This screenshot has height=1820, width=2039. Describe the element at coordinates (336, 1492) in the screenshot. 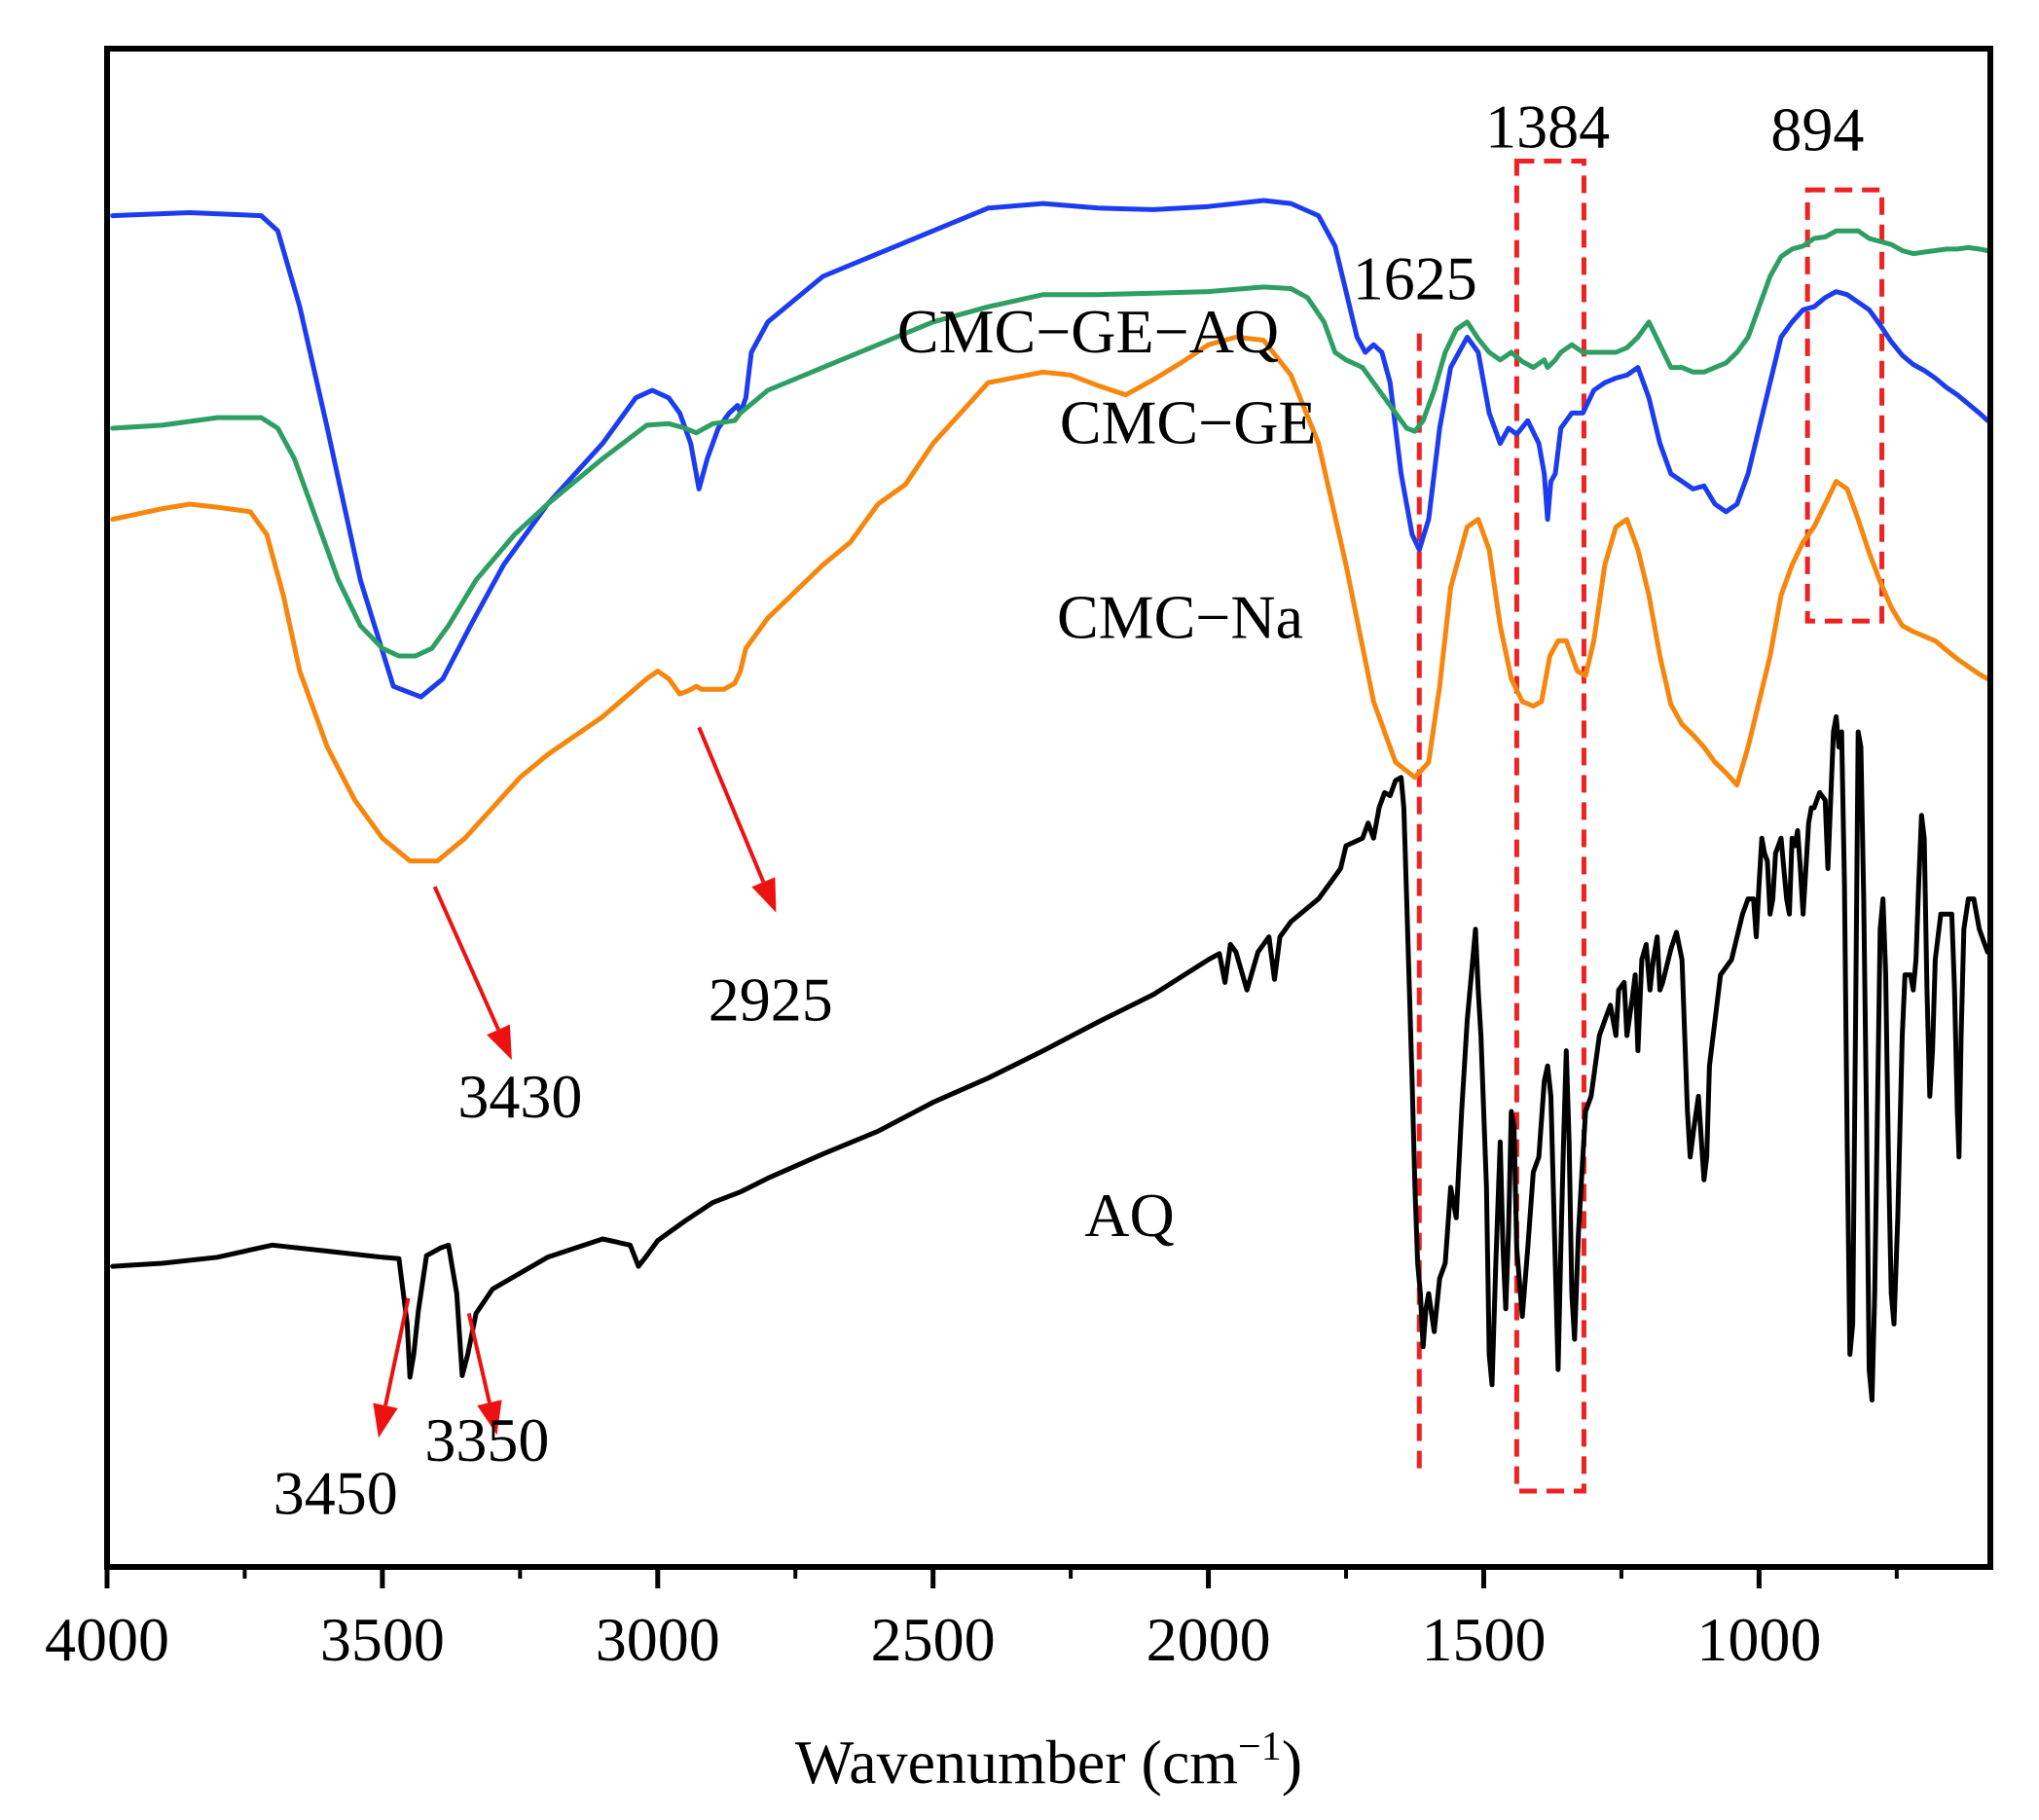

I see `peak-label-3450: 3450` at that location.